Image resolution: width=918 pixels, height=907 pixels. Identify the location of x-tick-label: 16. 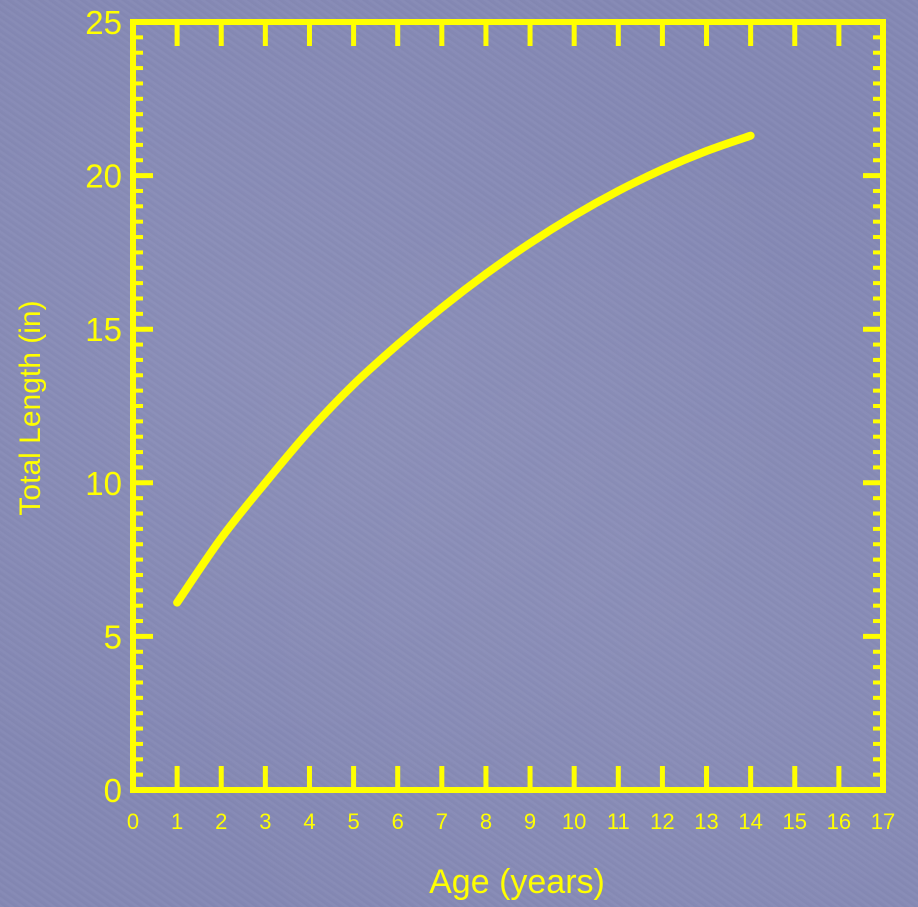
(839, 821).